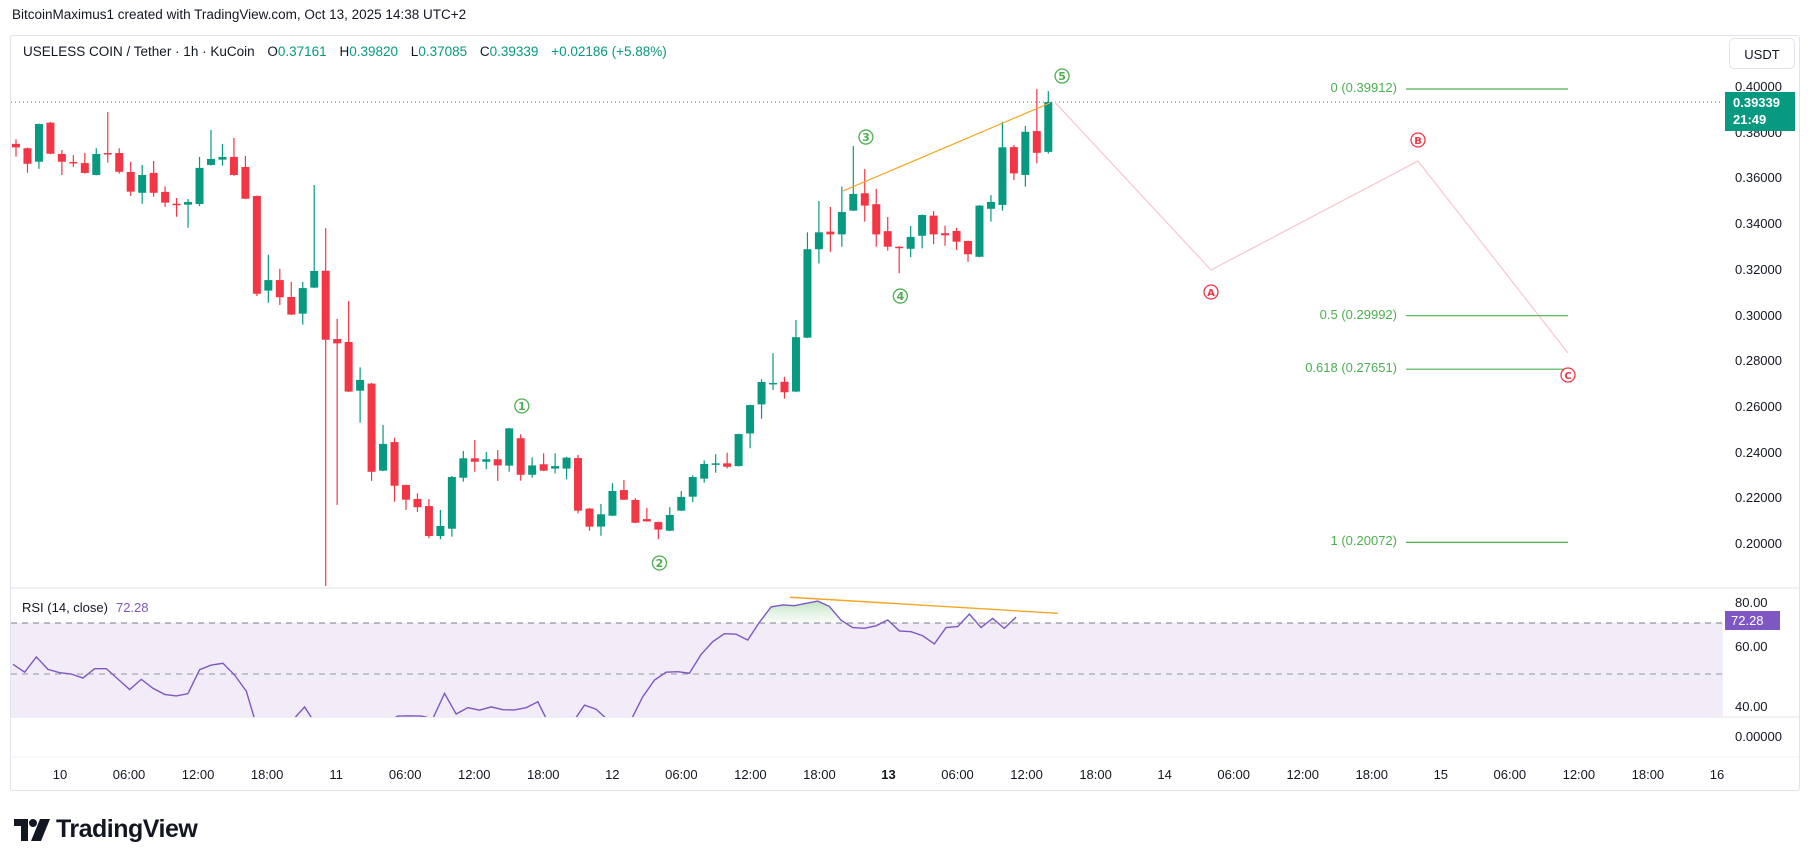 The width and height of the screenshot is (1814, 867). Describe the element at coordinates (106, 829) in the screenshot. I see `tradingview-logo: TradingView` at that location.